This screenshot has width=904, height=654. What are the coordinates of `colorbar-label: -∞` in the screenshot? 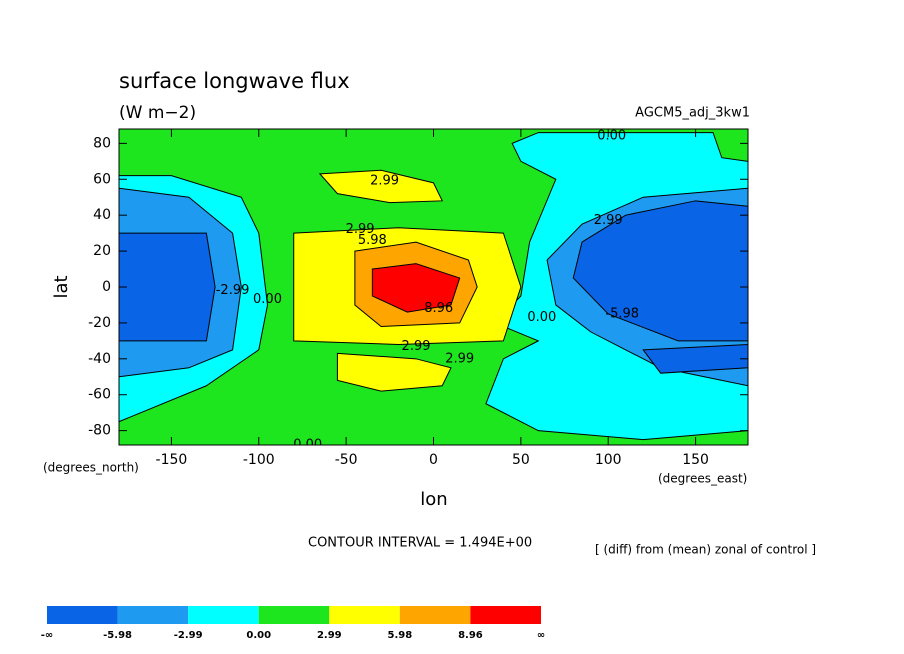 It's located at (47, 635).